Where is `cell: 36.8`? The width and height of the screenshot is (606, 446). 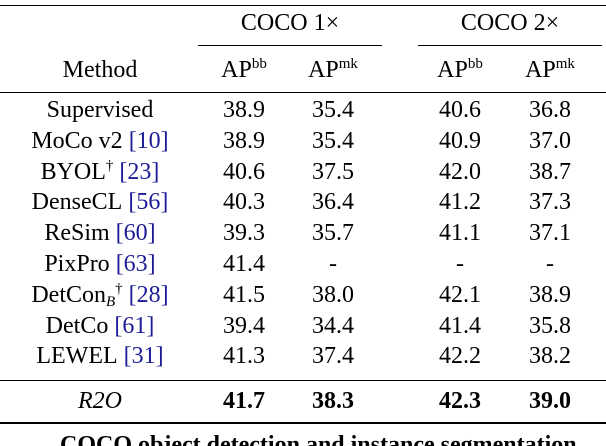
cell: 36.8 is located at coordinates (550, 110).